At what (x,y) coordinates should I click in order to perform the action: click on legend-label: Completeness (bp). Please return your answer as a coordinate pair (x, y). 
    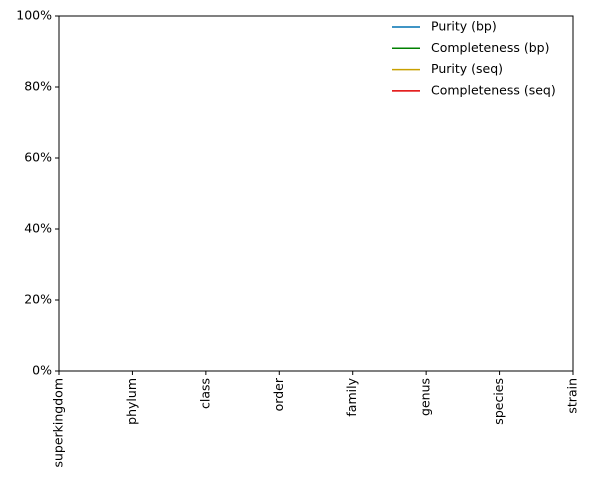
    Looking at the image, I should click on (490, 47).